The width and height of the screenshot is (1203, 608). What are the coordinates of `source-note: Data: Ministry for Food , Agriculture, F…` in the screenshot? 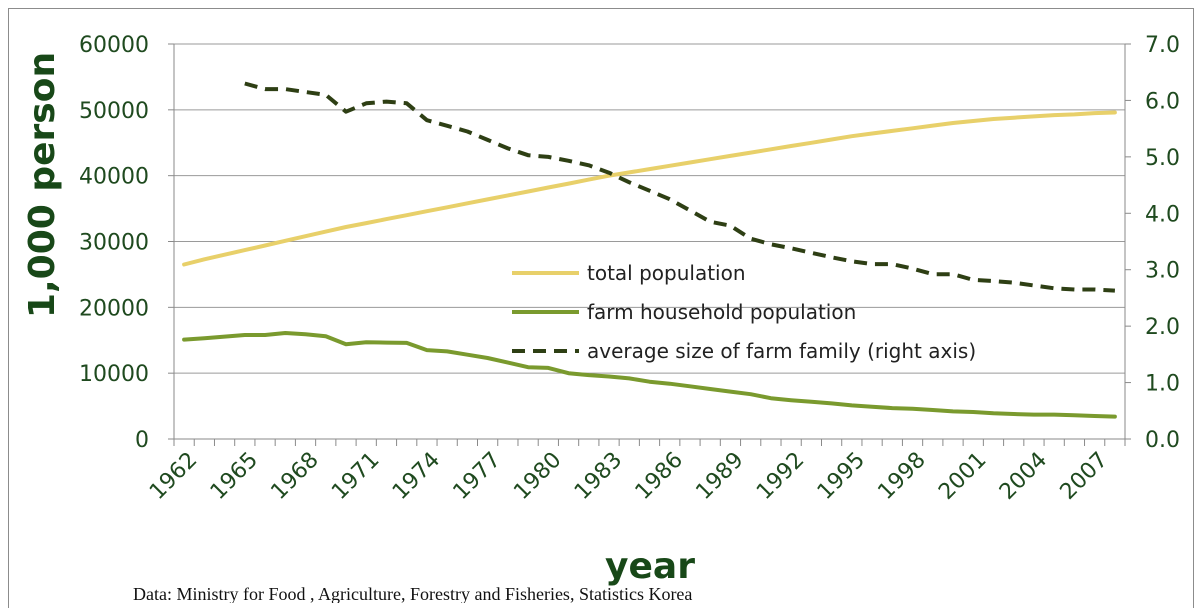 It's located at (412, 593).